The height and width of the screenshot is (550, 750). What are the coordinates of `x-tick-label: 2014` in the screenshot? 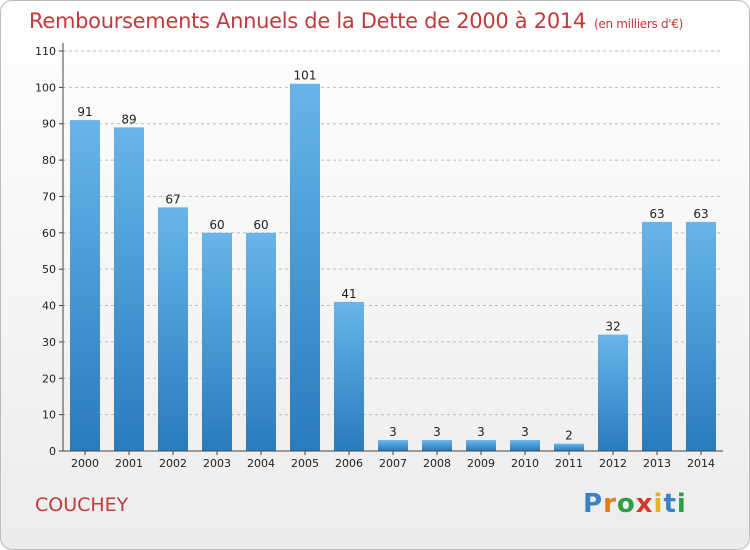 It's located at (701, 463).